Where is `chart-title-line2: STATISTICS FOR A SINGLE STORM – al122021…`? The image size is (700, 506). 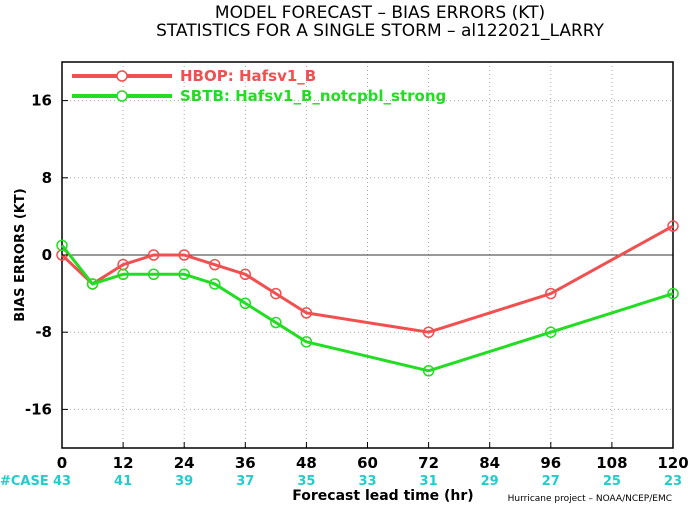
chart-title-line2: STATISTICS FOR A SINGLE STORM – al122021… is located at coordinates (380, 31).